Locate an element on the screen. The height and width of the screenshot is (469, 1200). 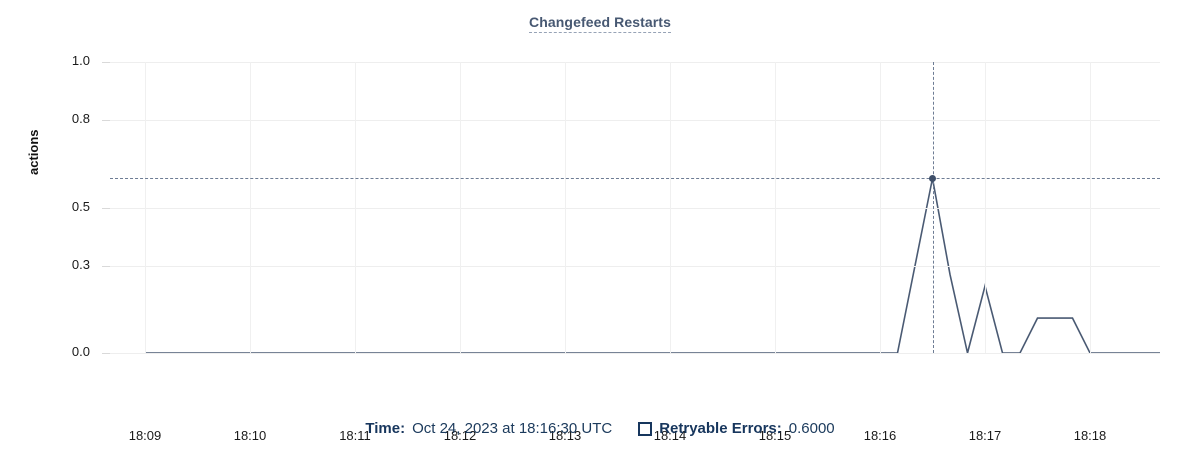
x-tick-label: 18:09 is located at coordinates (145, 435).